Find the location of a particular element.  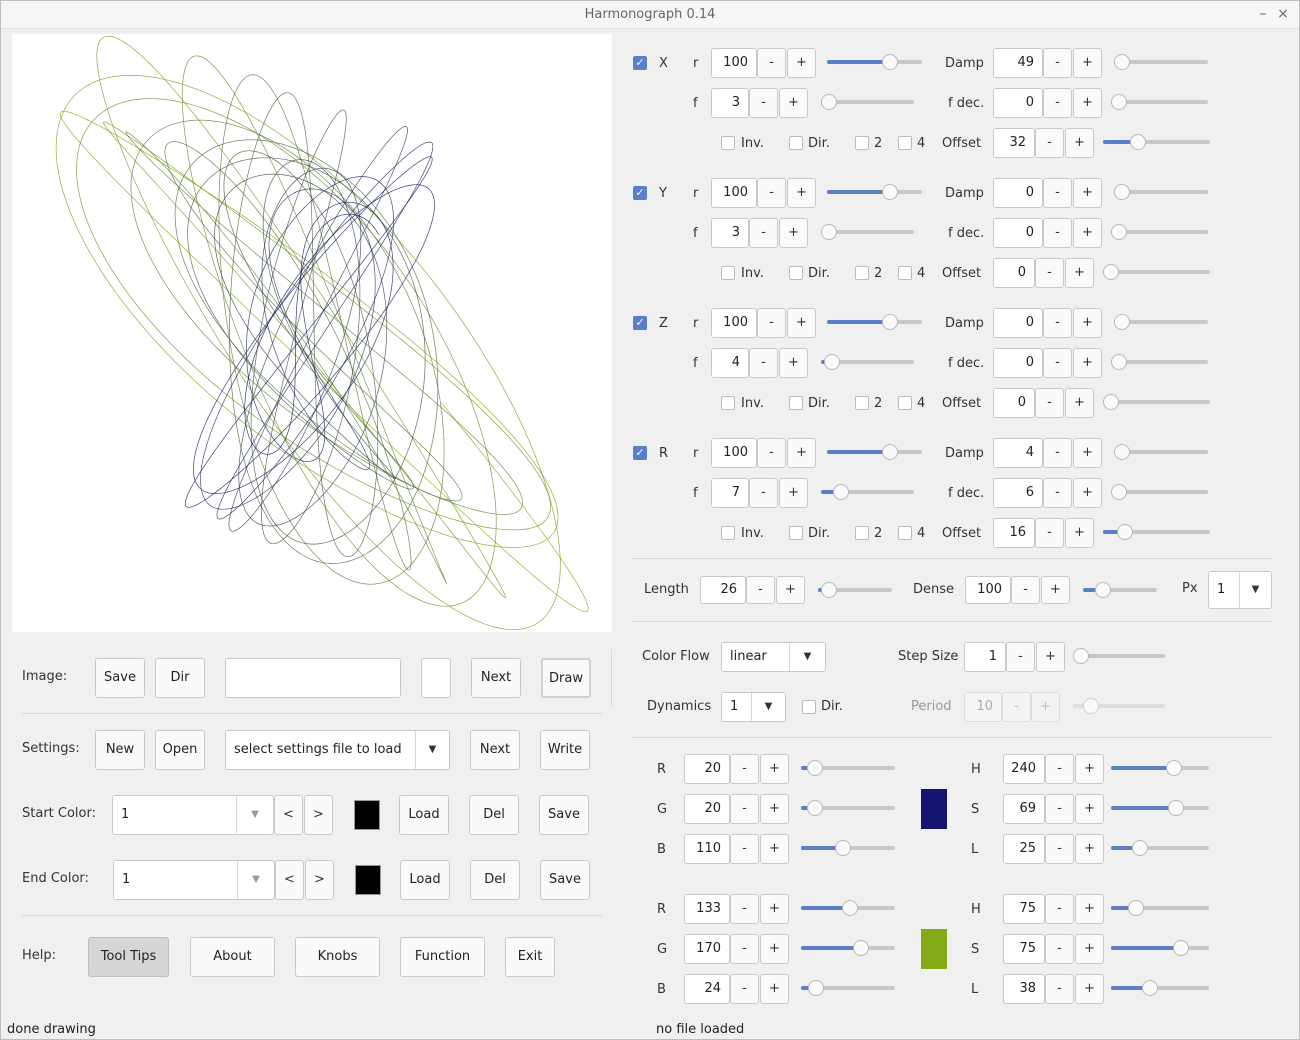

start-color-del-button: Del is located at coordinates (494, 815).